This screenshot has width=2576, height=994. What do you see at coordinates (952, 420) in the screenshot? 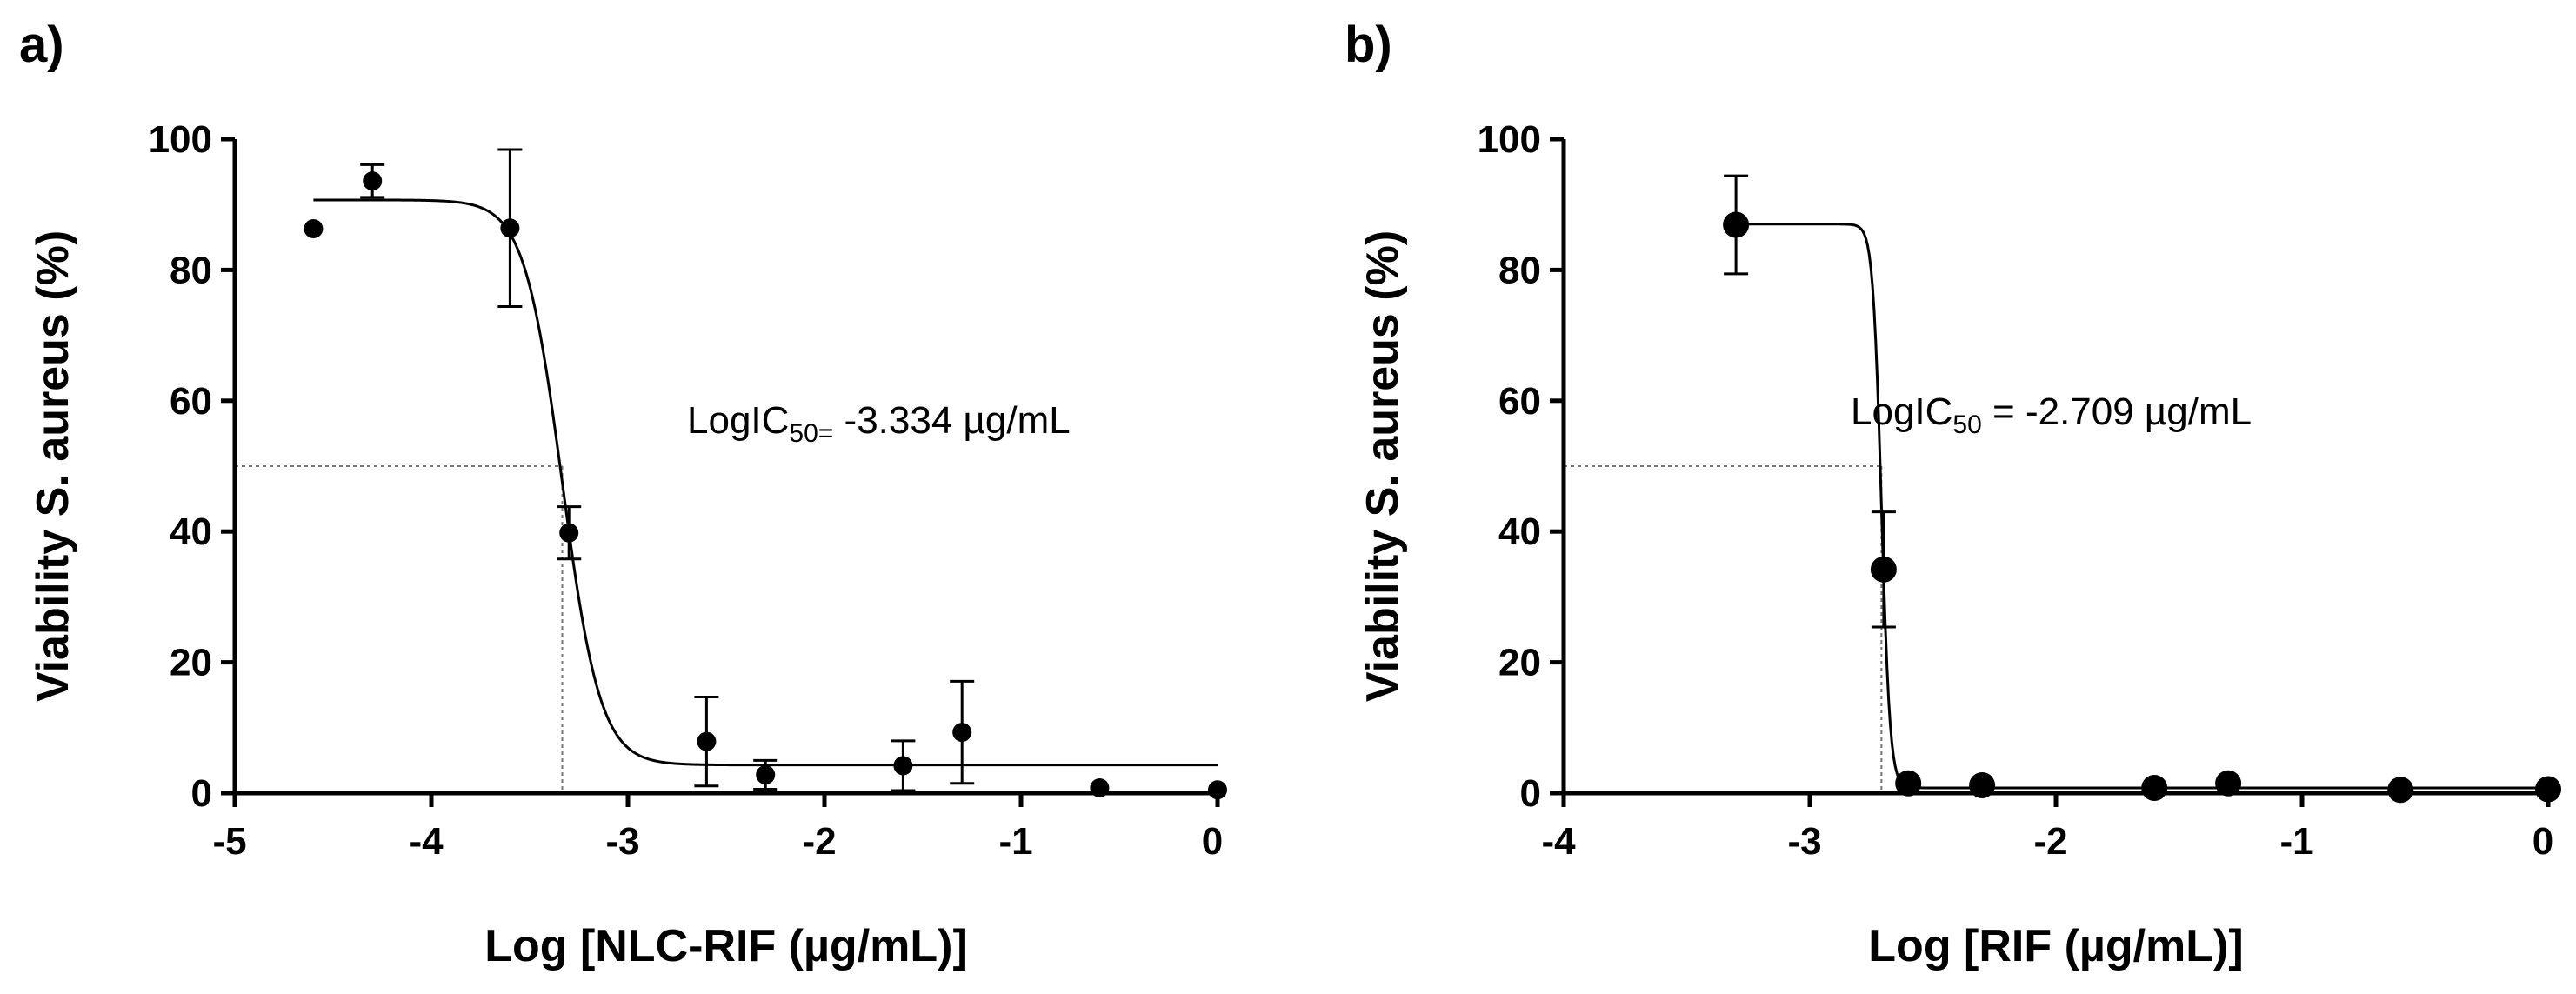
I see `annotation-value: -3.334 µg/mL` at bounding box center [952, 420].